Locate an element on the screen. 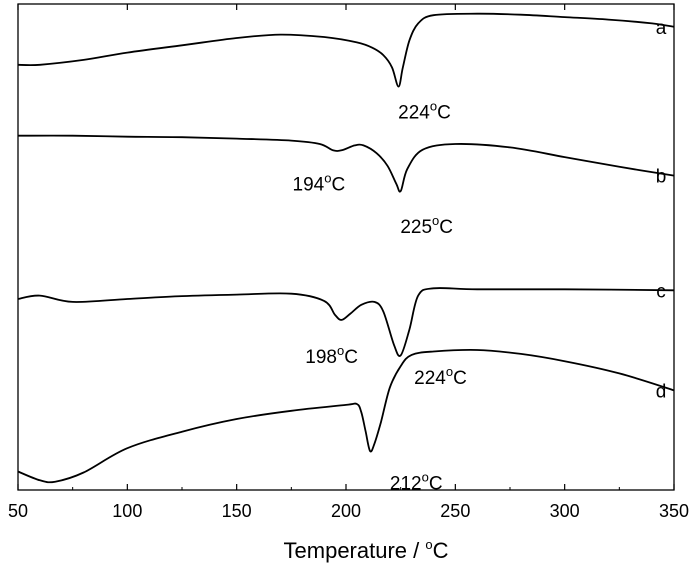 The height and width of the screenshot is (578, 700). peak-value: 225 is located at coordinates (416, 227).